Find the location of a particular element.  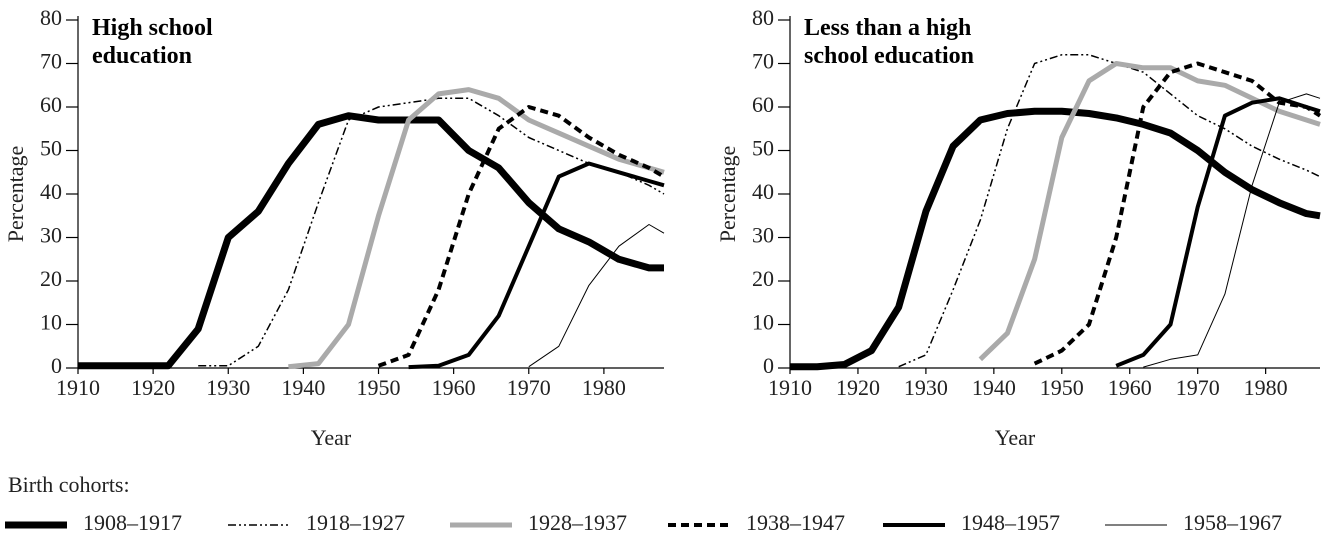

legend-label: 1958–1967 is located at coordinates (1232, 522).